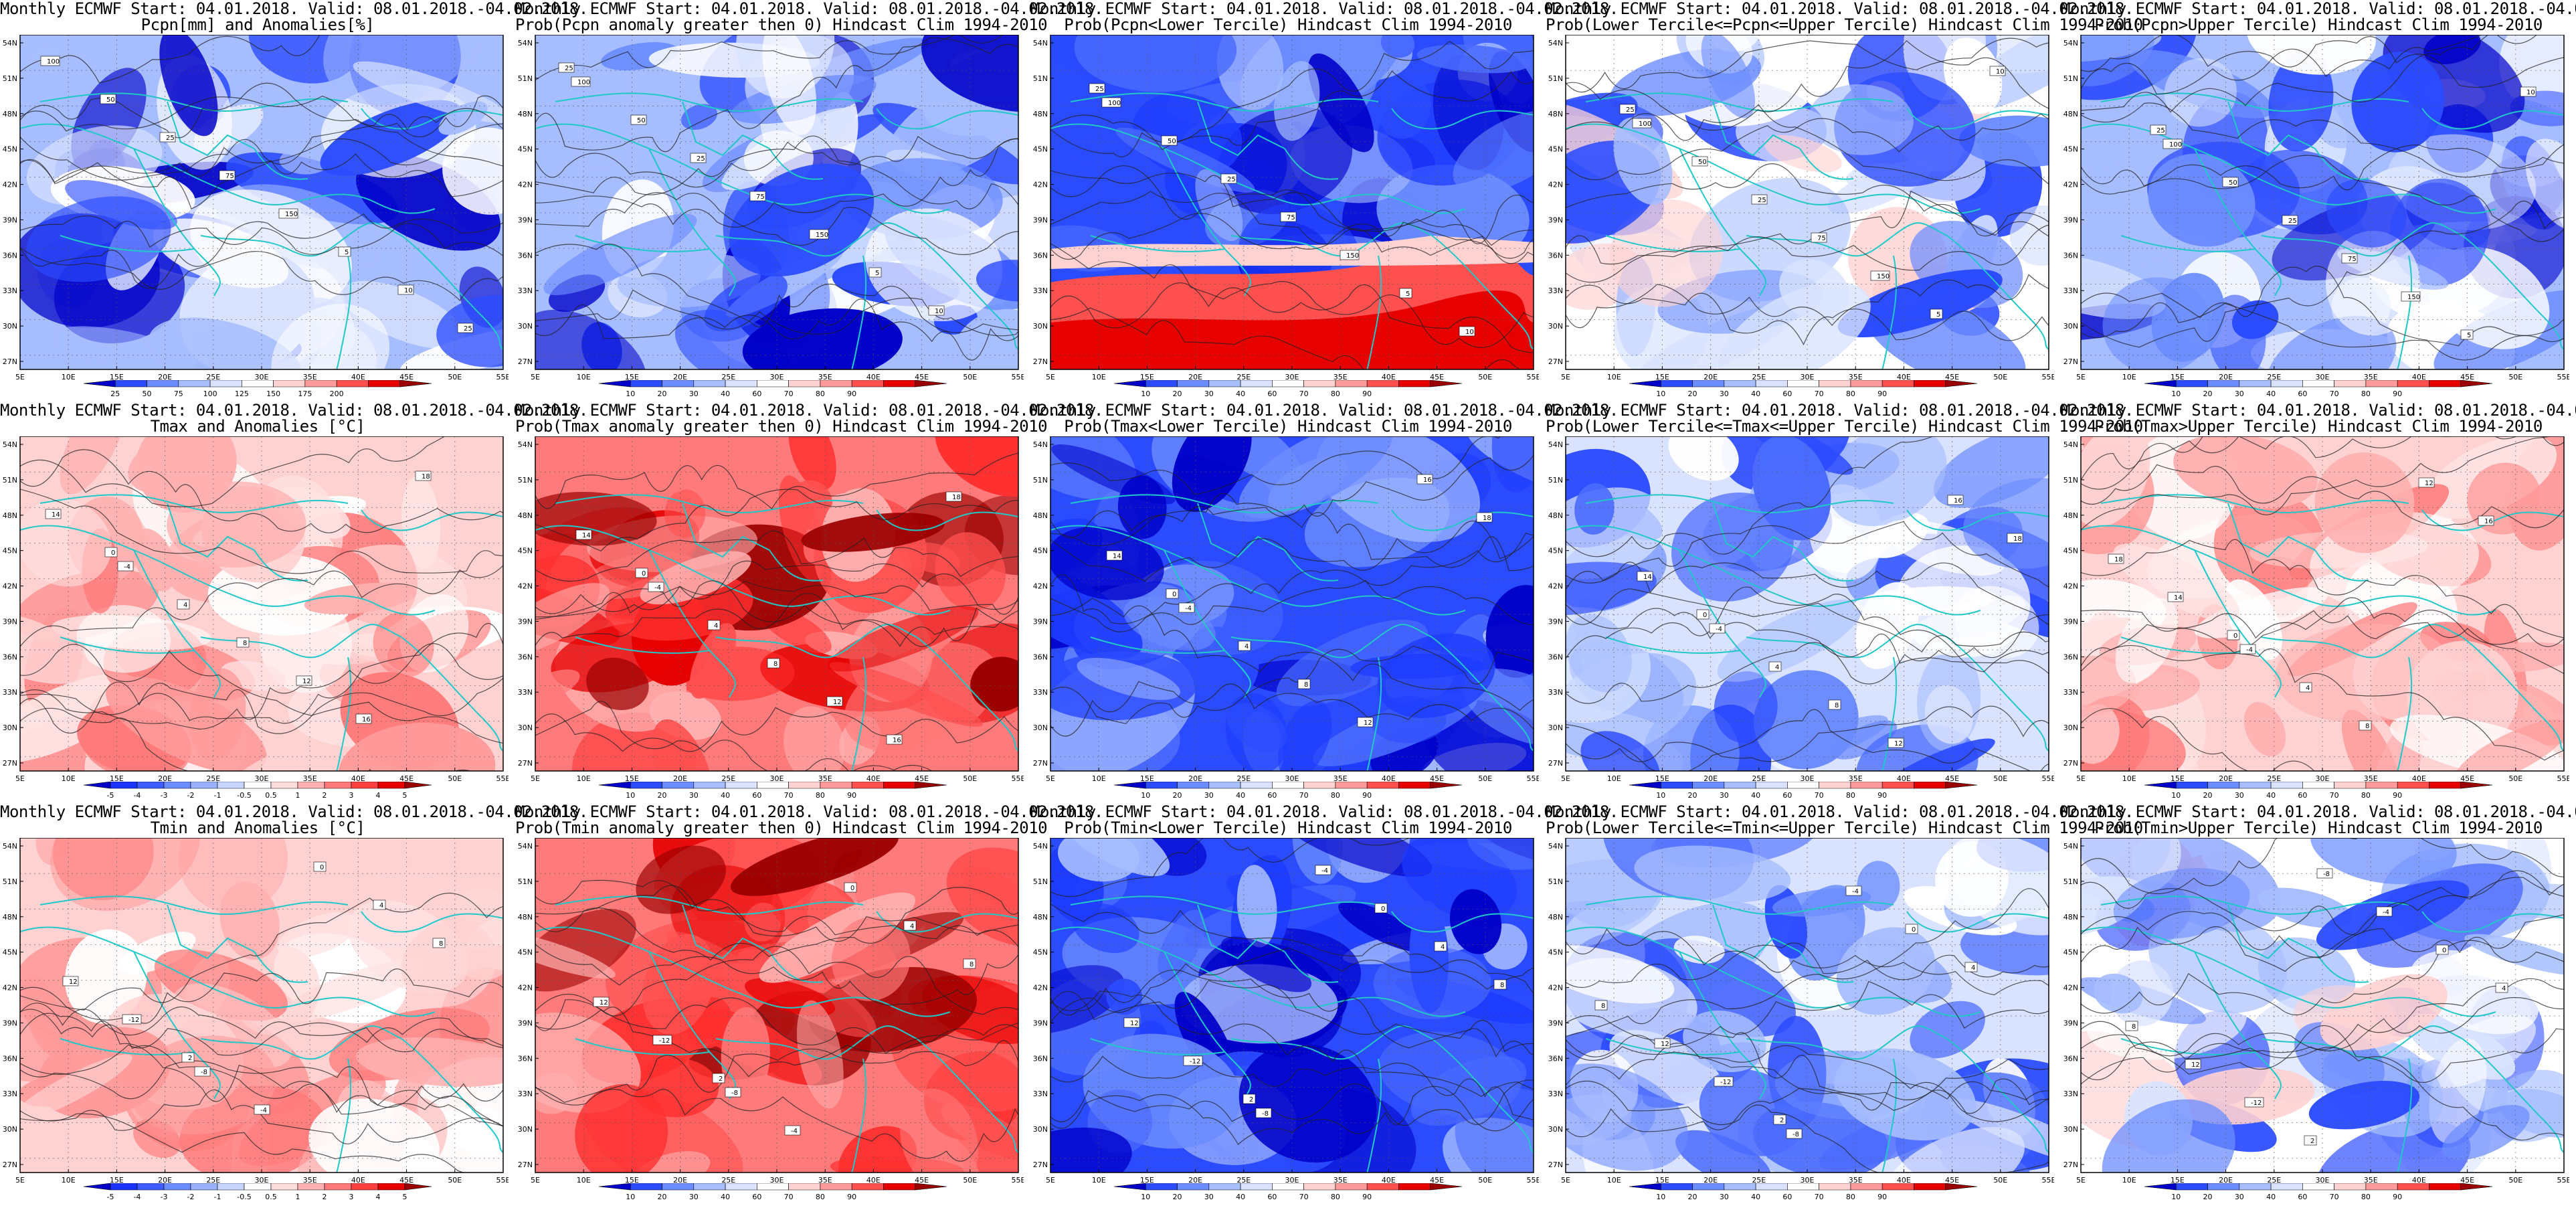  Describe the element at coordinates (2371, 377) in the screenshot. I see `longitude-label: 35E` at that location.